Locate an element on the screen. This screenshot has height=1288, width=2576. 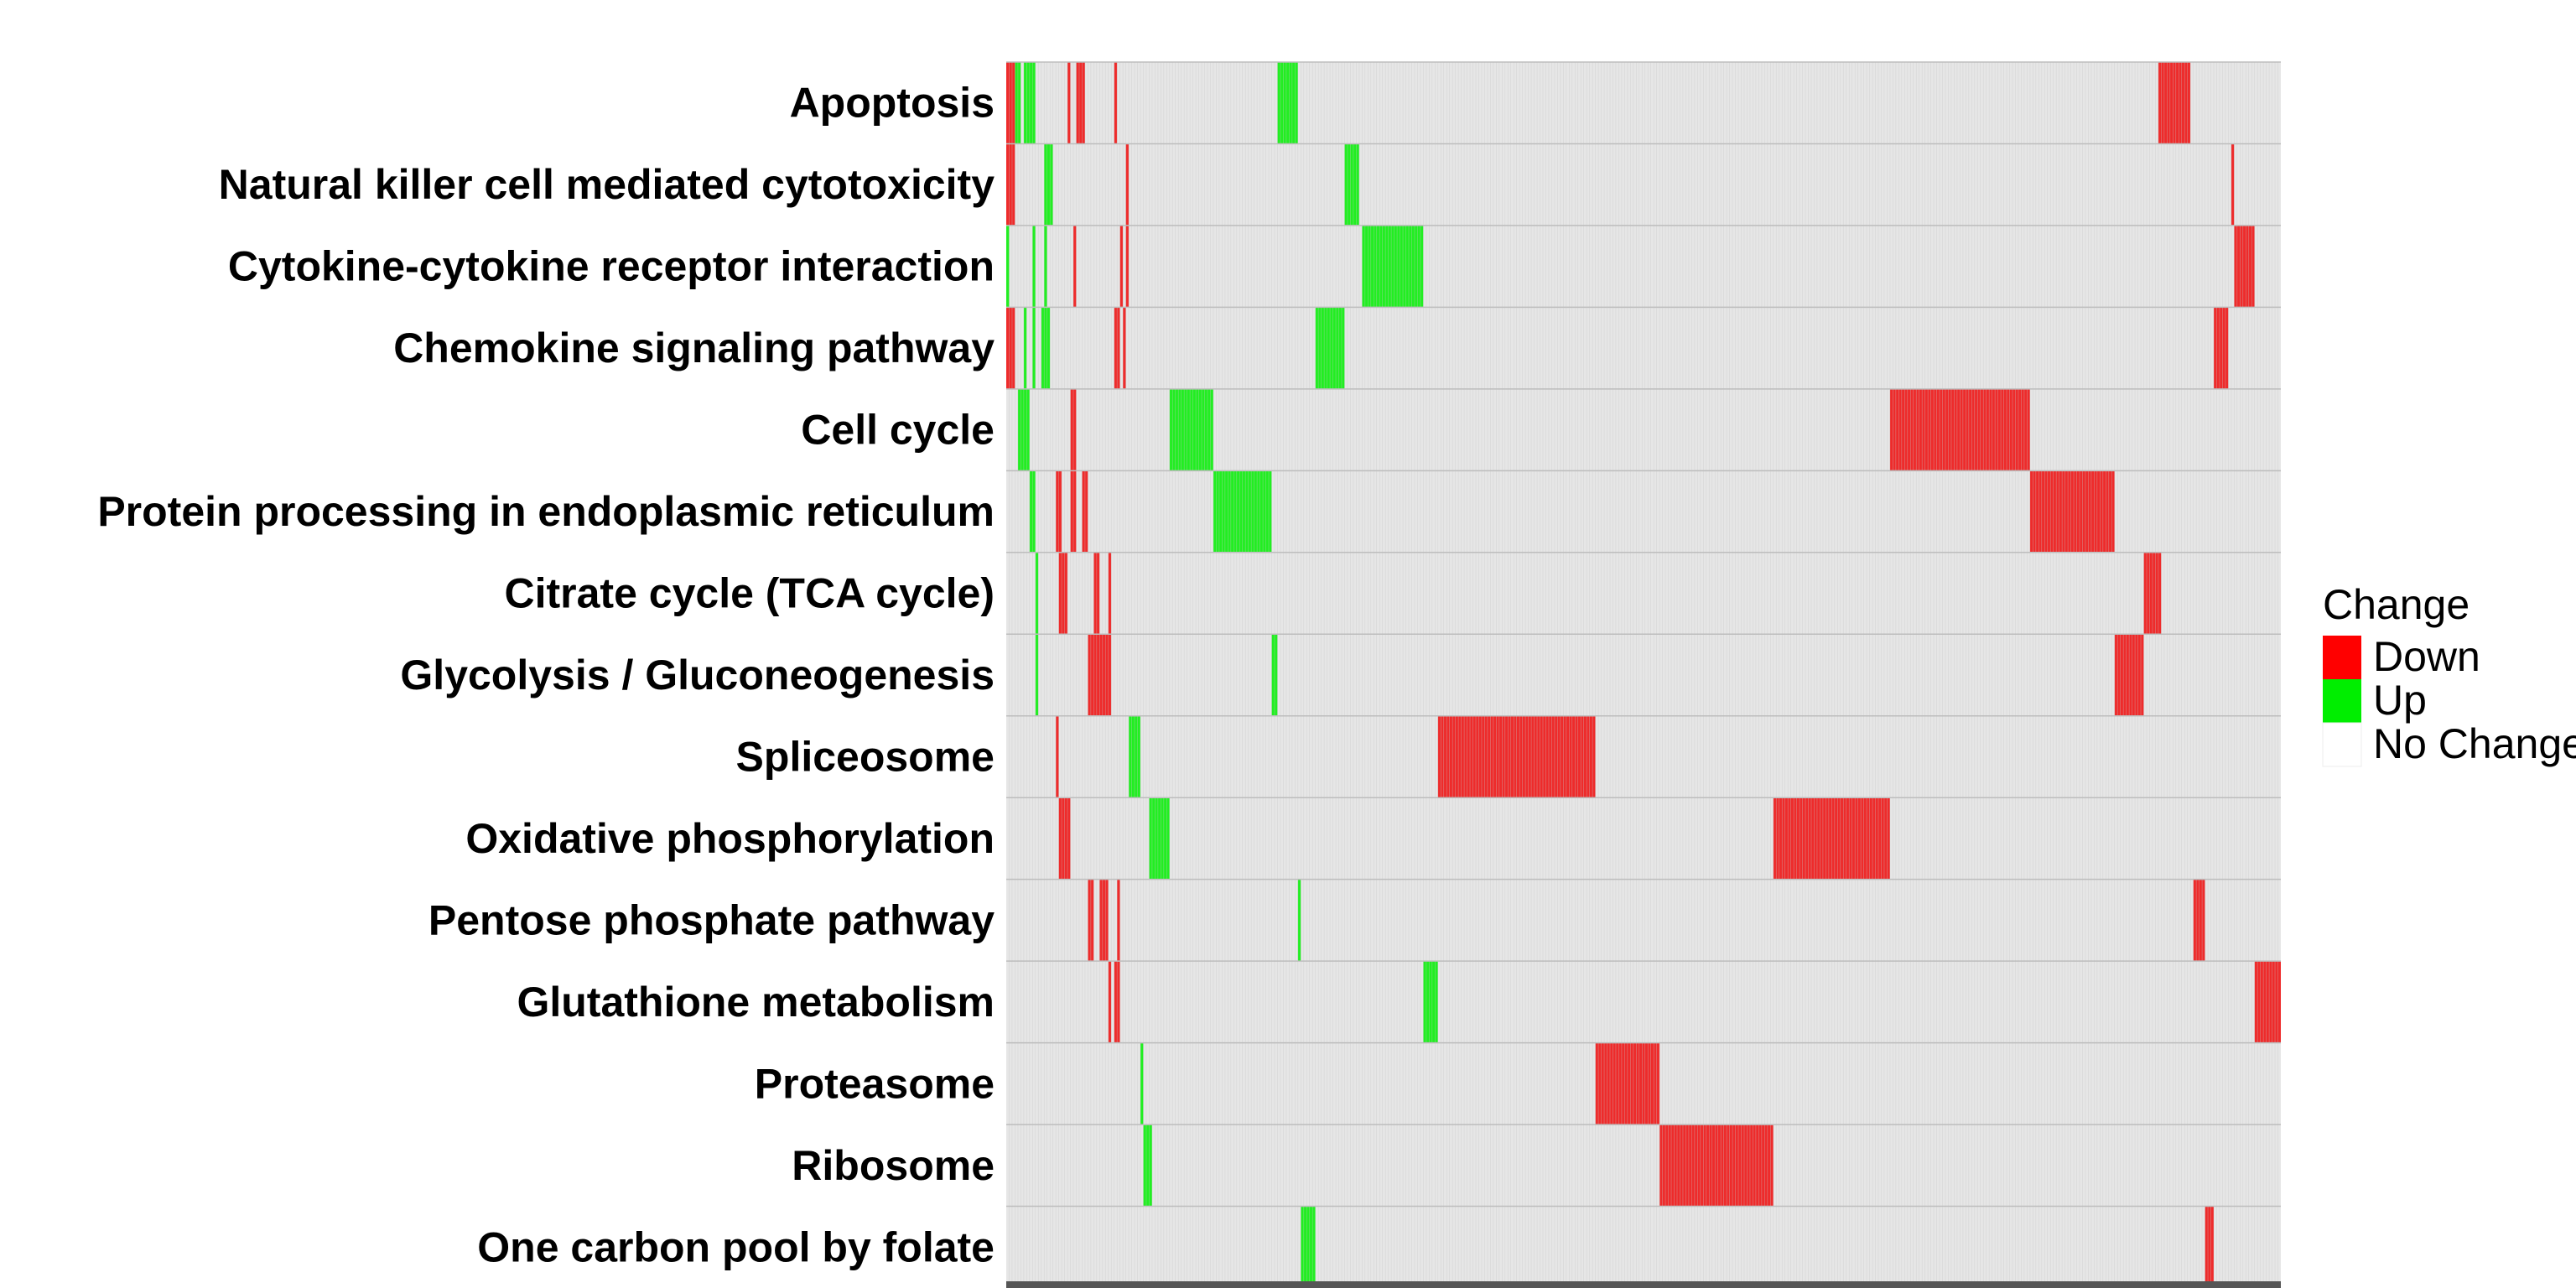
row-label: One carbon pool by folate is located at coordinates (736, 1246).